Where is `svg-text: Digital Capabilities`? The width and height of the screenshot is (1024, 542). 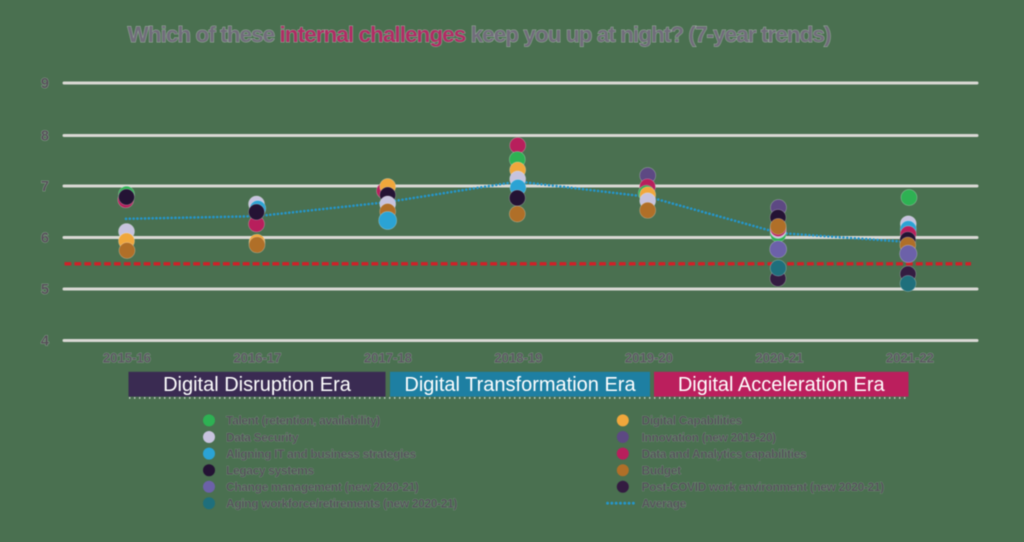
svg-text: Digital Capabilities is located at coordinates (692, 421).